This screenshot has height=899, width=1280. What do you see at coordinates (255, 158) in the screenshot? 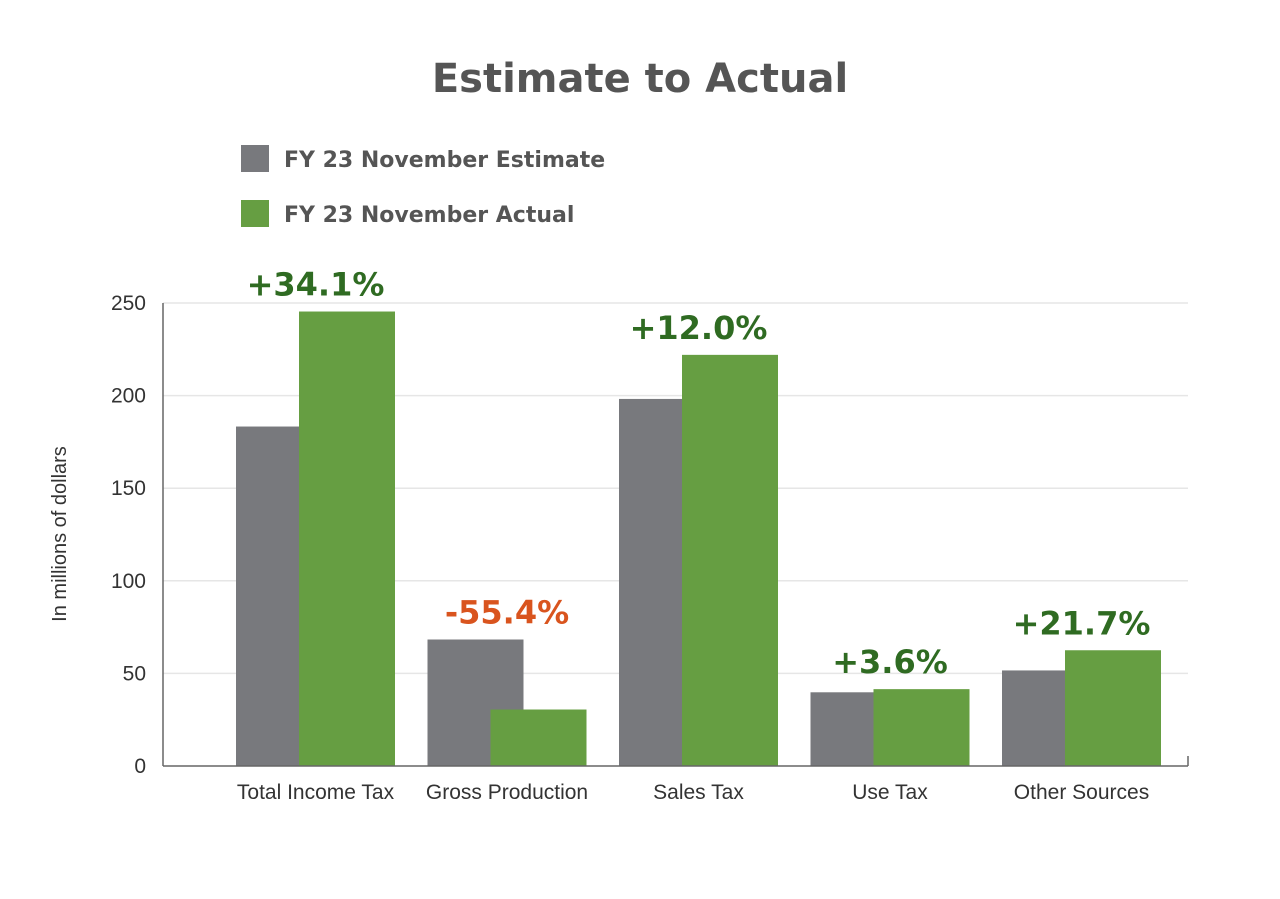
I see `legend-swatch-estimate` at bounding box center [255, 158].